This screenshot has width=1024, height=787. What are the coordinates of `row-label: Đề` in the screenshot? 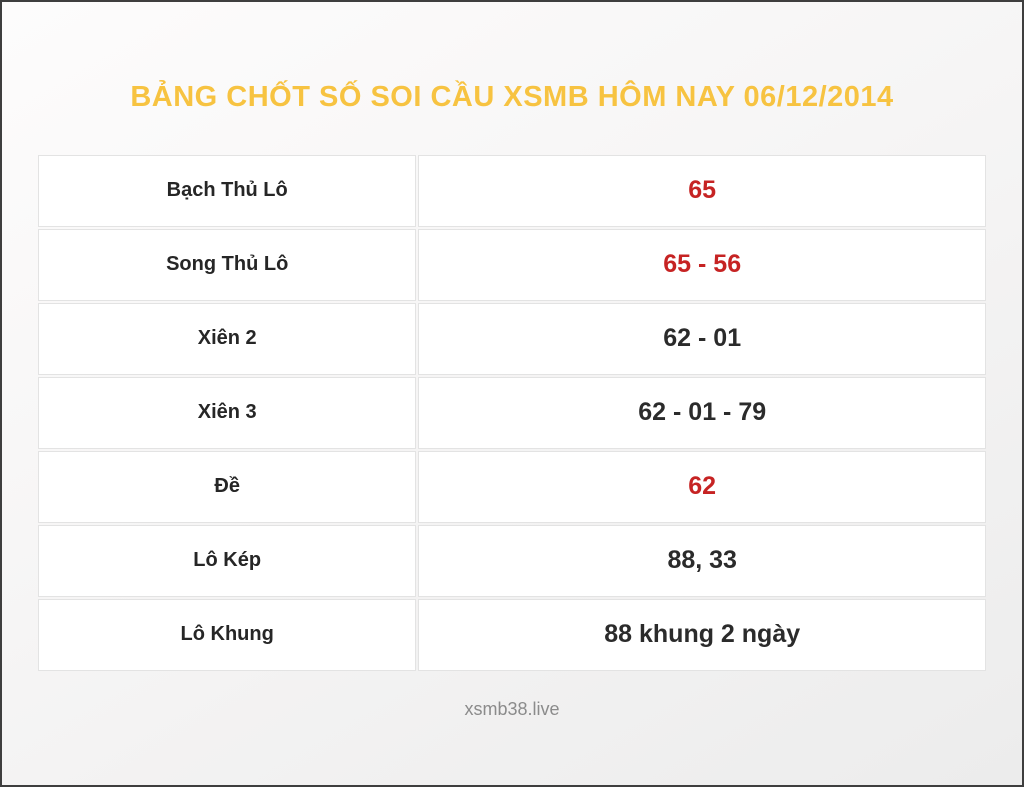 It's located at (227, 486).